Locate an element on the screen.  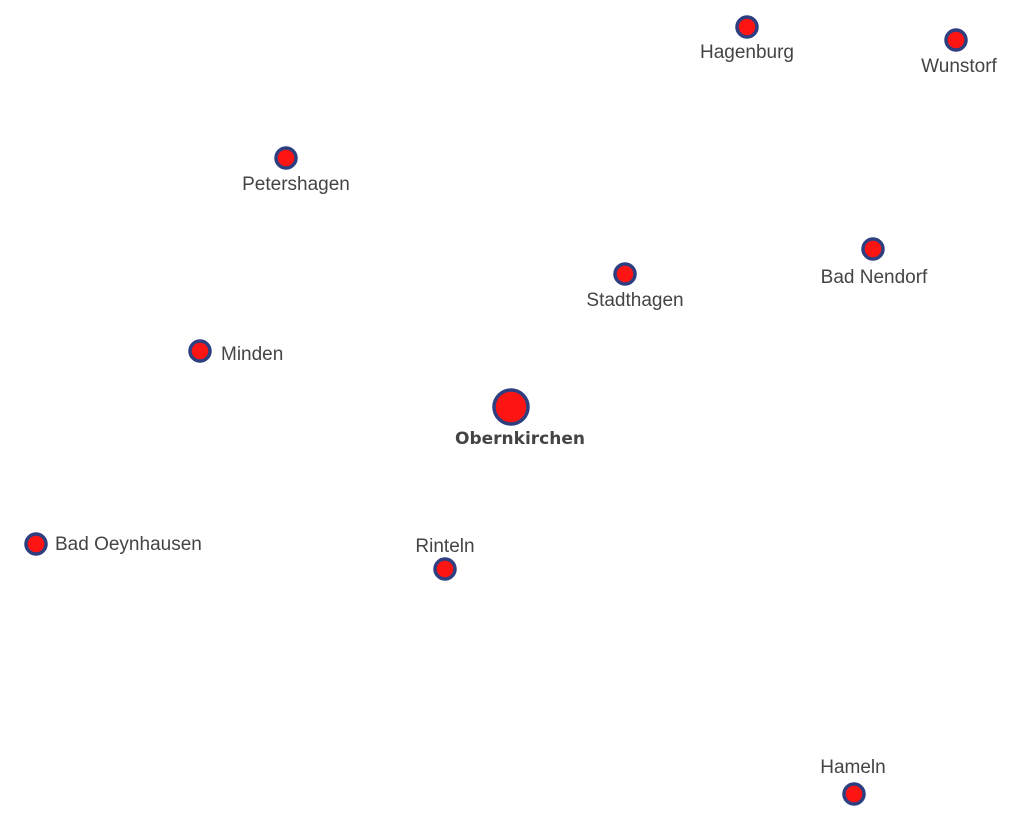
place: Rinteln is located at coordinates (445, 558).